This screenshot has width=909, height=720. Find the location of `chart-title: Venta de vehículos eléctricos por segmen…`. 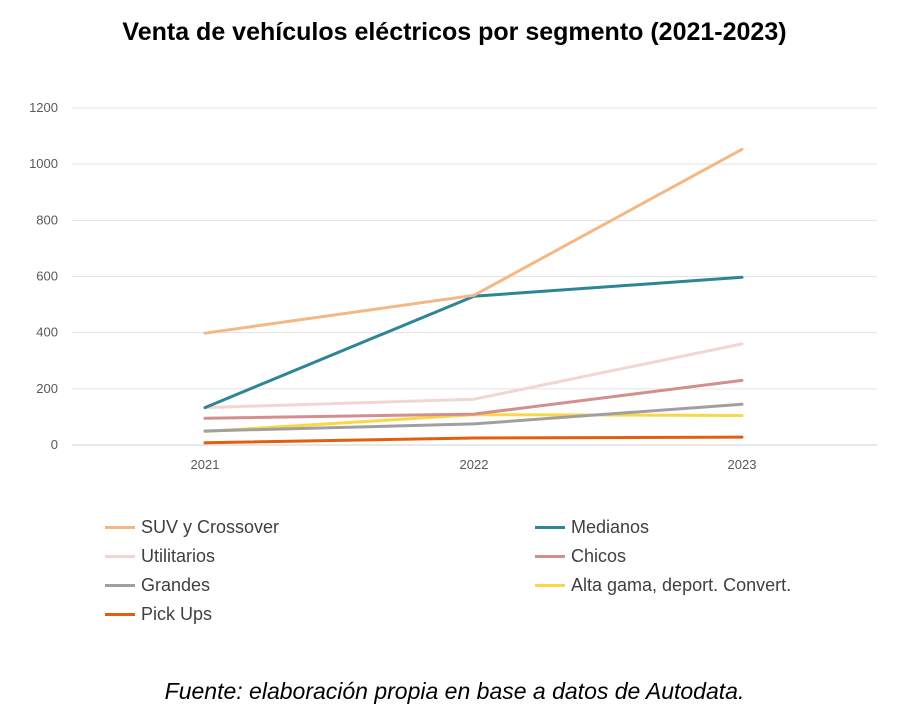

chart-title: Venta de vehículos eléctricos por segmen… is located at coordinates (454, 32).